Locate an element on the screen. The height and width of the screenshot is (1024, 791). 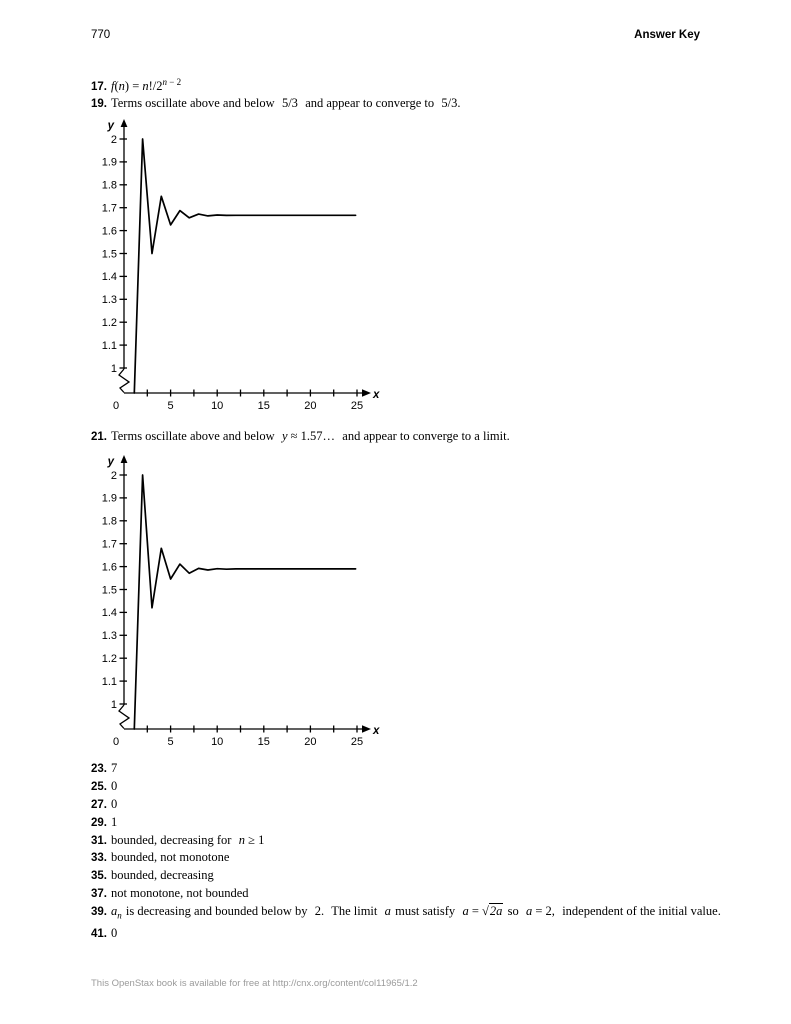
answer-content: f(n) = n!/2n − 2 is located at coordinates (146, 85).